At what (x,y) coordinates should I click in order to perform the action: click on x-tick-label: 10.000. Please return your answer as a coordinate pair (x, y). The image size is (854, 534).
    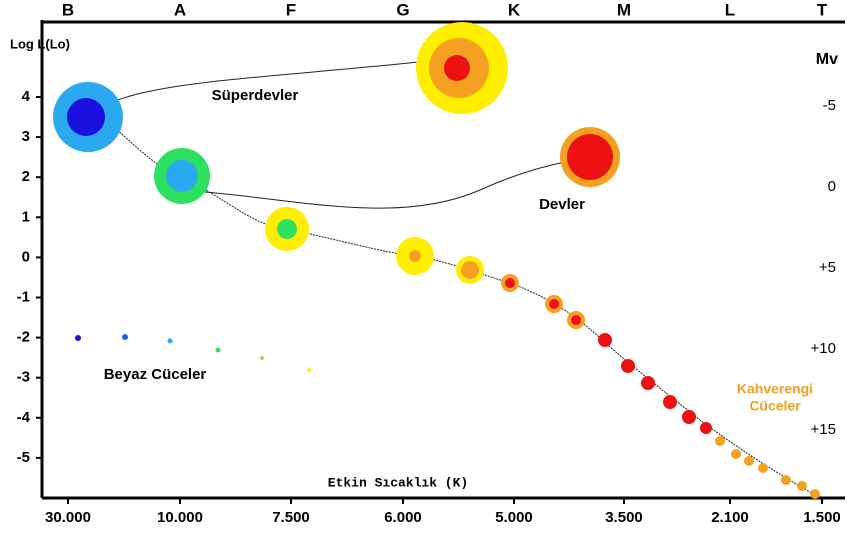
    Looking at the image, I should click on (180, 517).